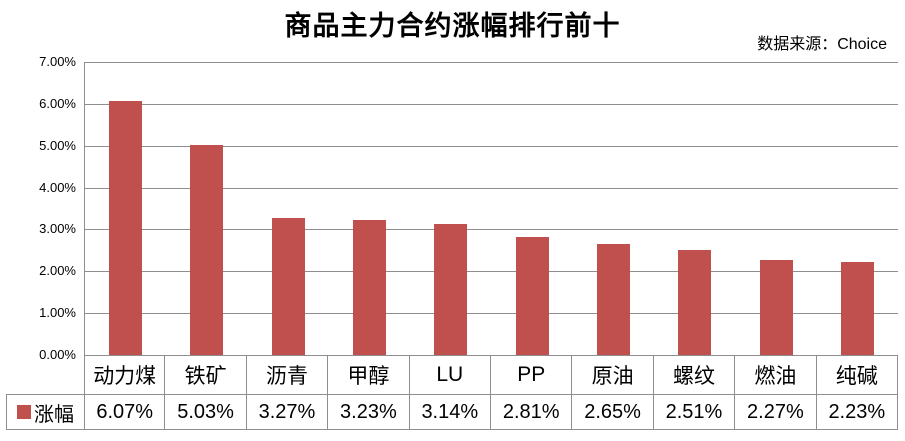 The width and height of the screenshot is (905, 441). What do you see at coordinates (57, 270) in the screenshot?
I see `y-axis-tick-label: 2.00%` at bounding box center [57, 270].